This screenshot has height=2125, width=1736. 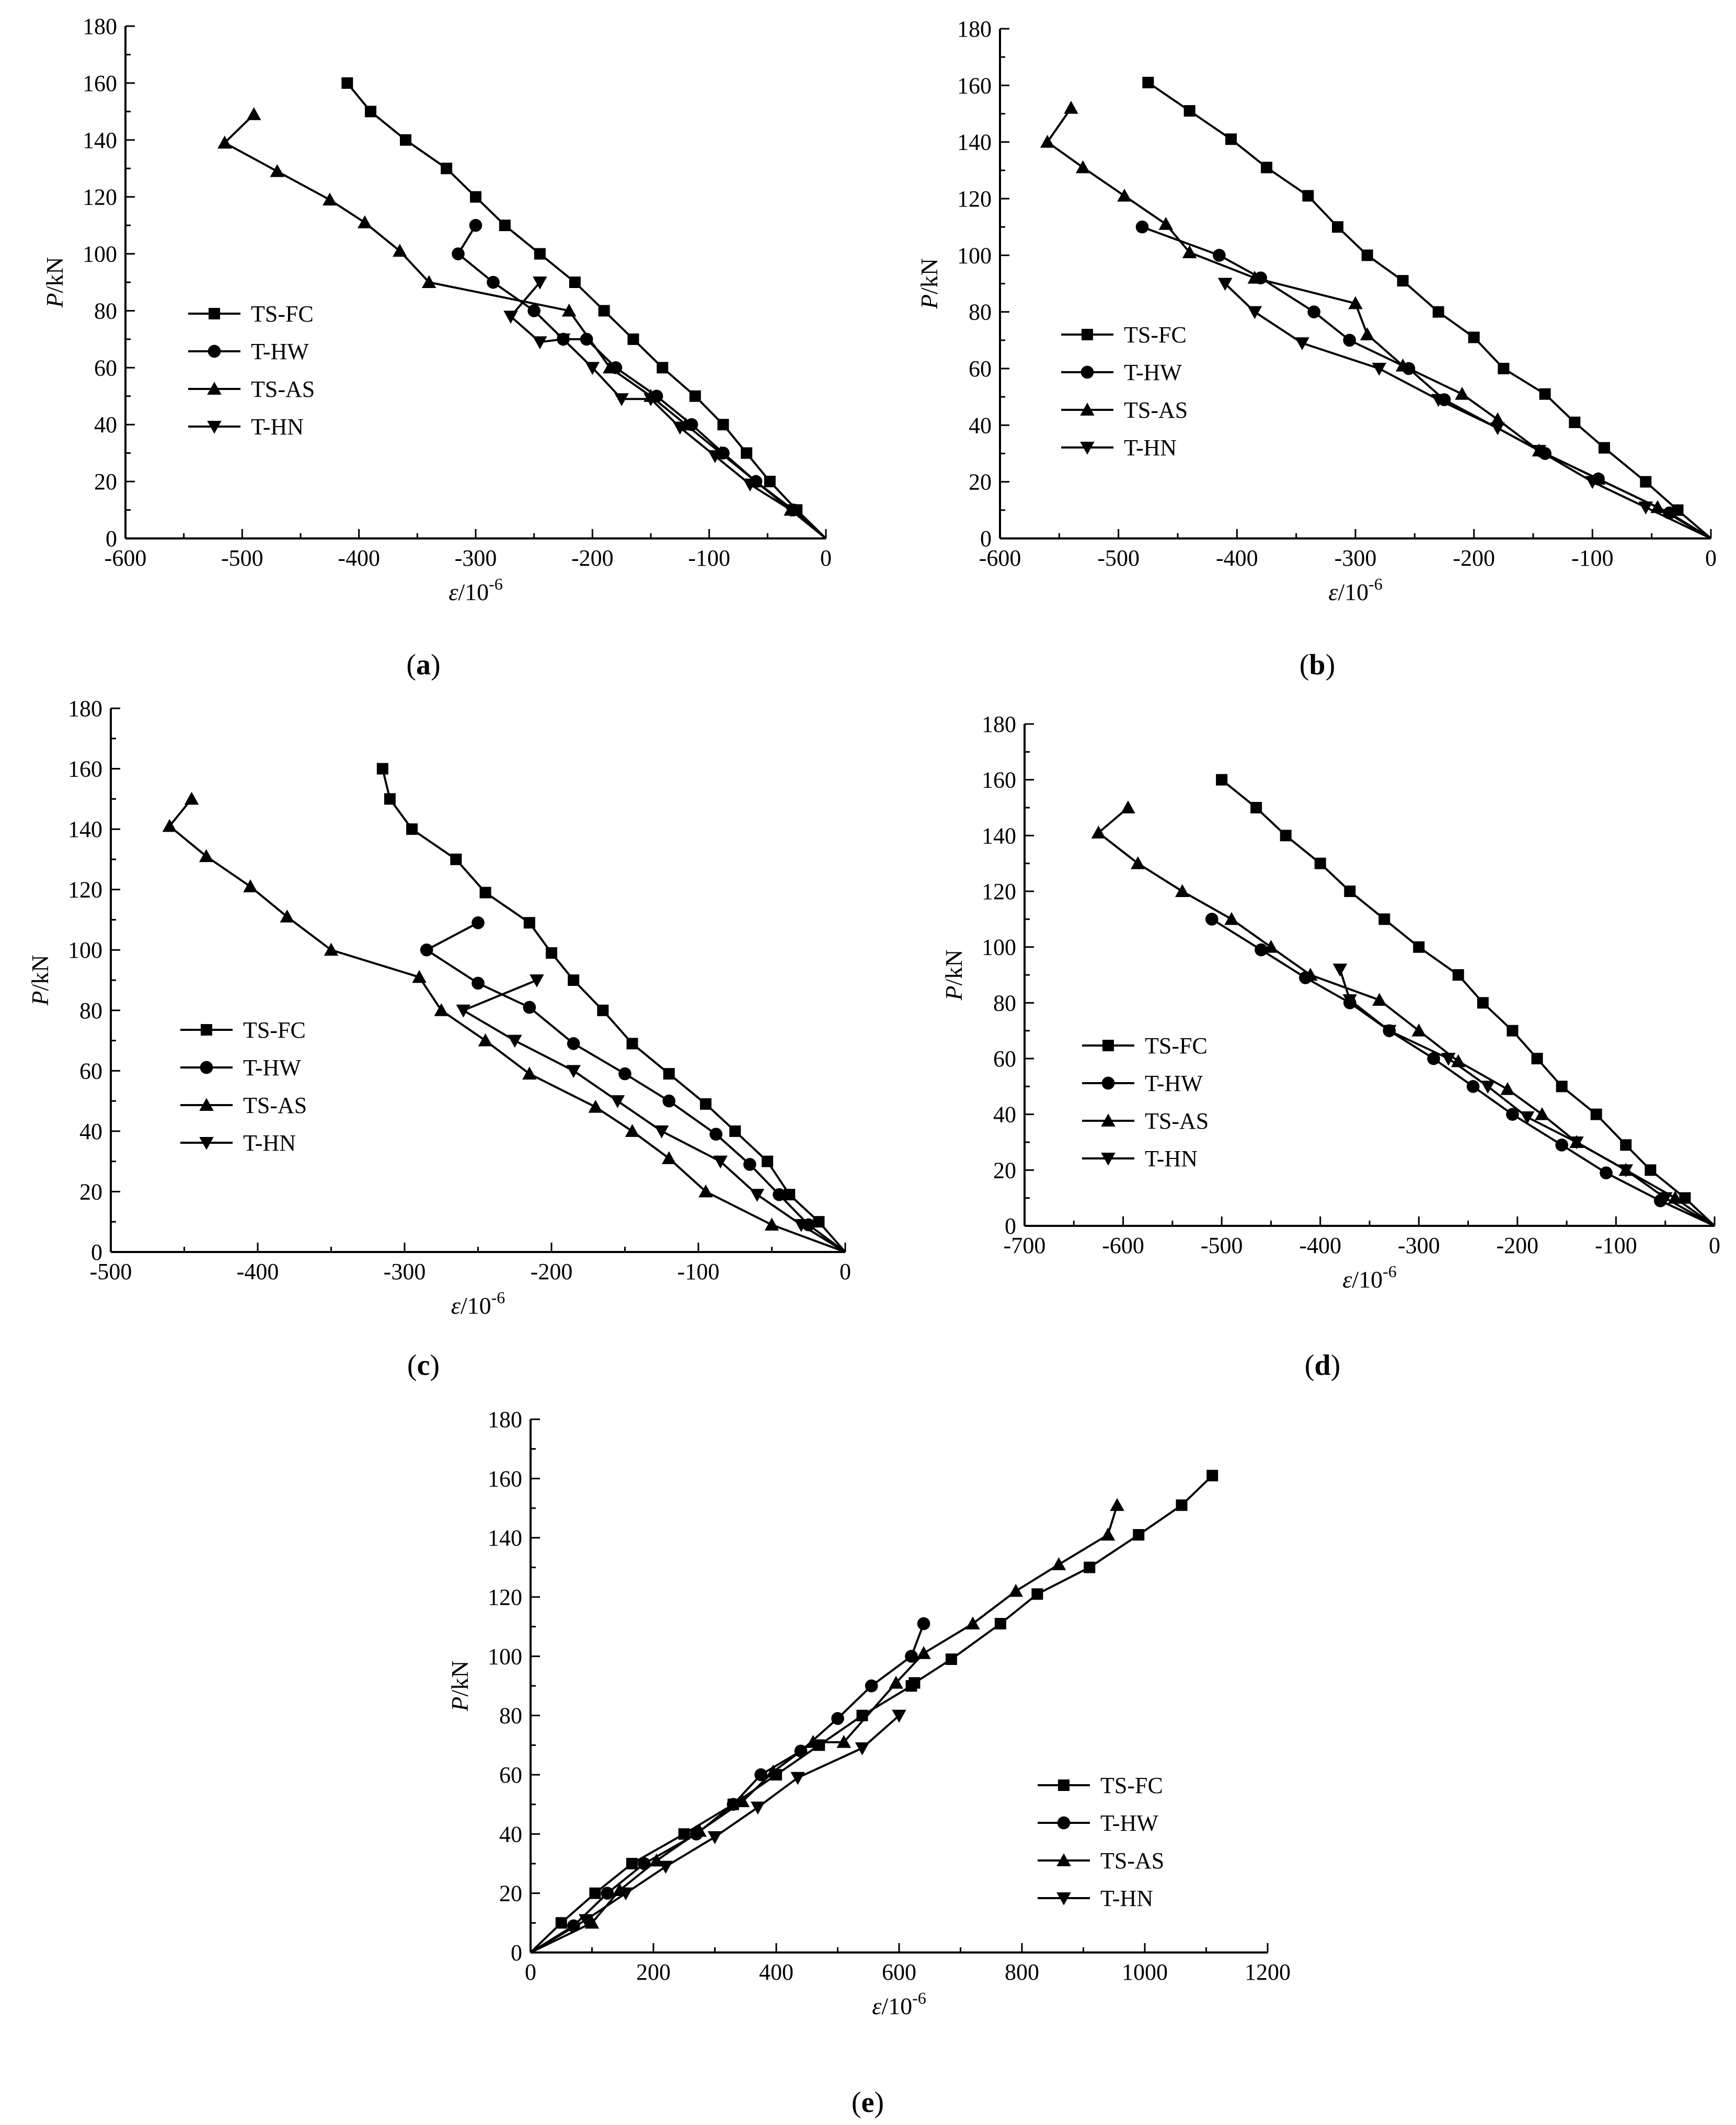 What do you see at coordinates (868, 2102) in the screenshot?
I see `panel-caption: (e)` at bounding box center [868, 2102].